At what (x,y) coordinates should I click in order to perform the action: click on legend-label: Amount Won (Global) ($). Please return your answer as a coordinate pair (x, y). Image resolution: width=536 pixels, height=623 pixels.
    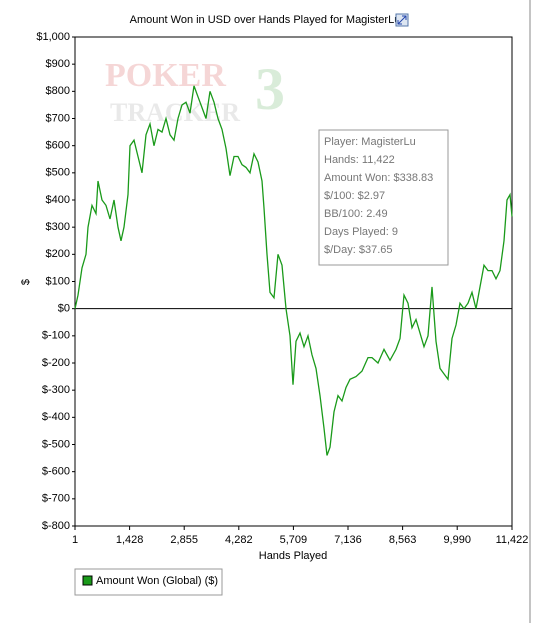
    Looking at the image, I should click on (157, 581).